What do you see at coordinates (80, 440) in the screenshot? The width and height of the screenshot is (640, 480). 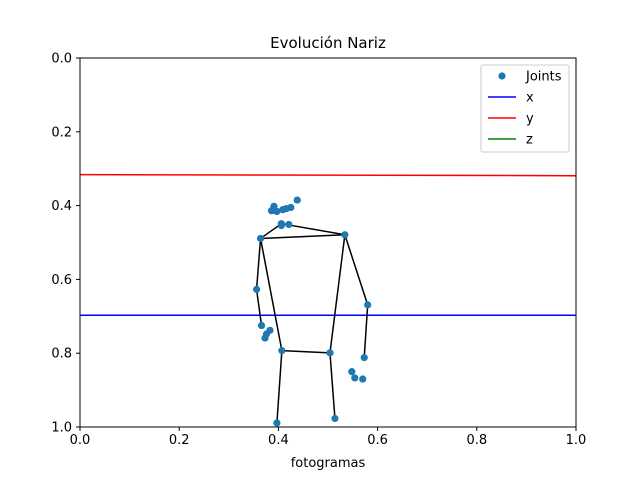 I see `x-tick-label: 0.0` at bounding box center [80, 440].